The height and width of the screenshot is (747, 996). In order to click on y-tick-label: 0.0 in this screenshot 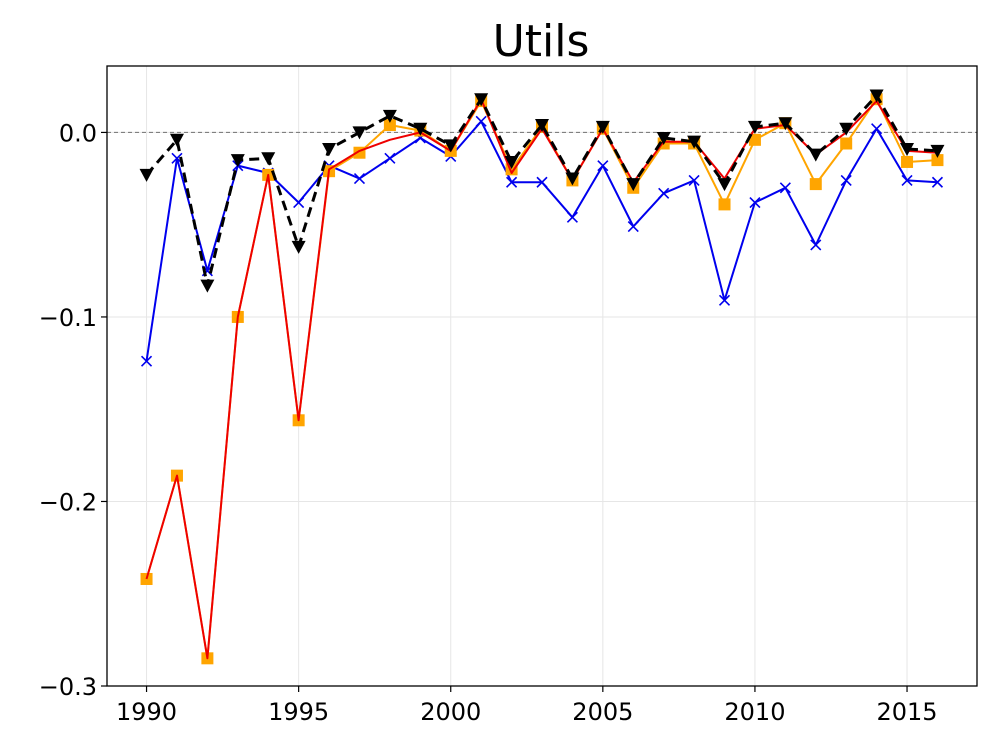, I will do `click(78, 133)`.